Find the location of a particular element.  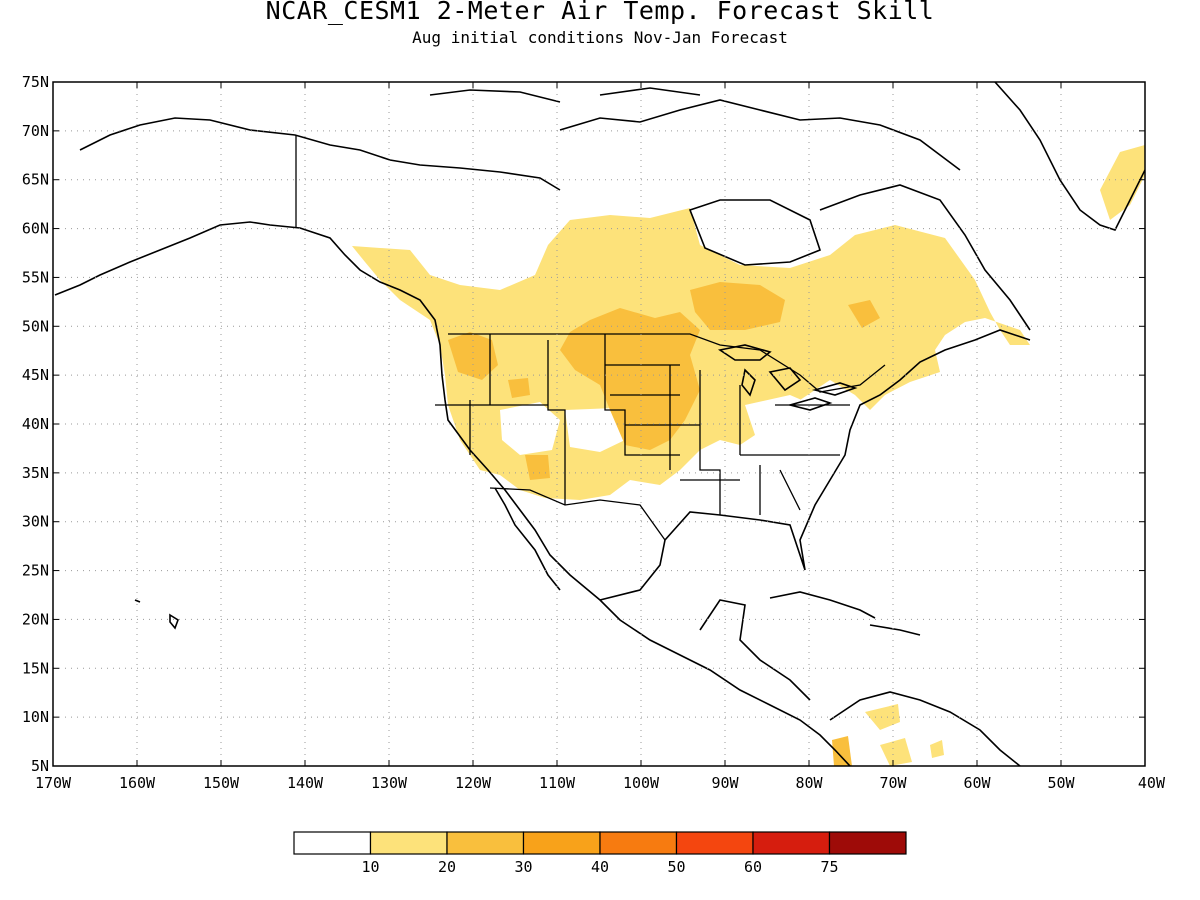

lat-label: 25N is located at coordinates (35, 571).